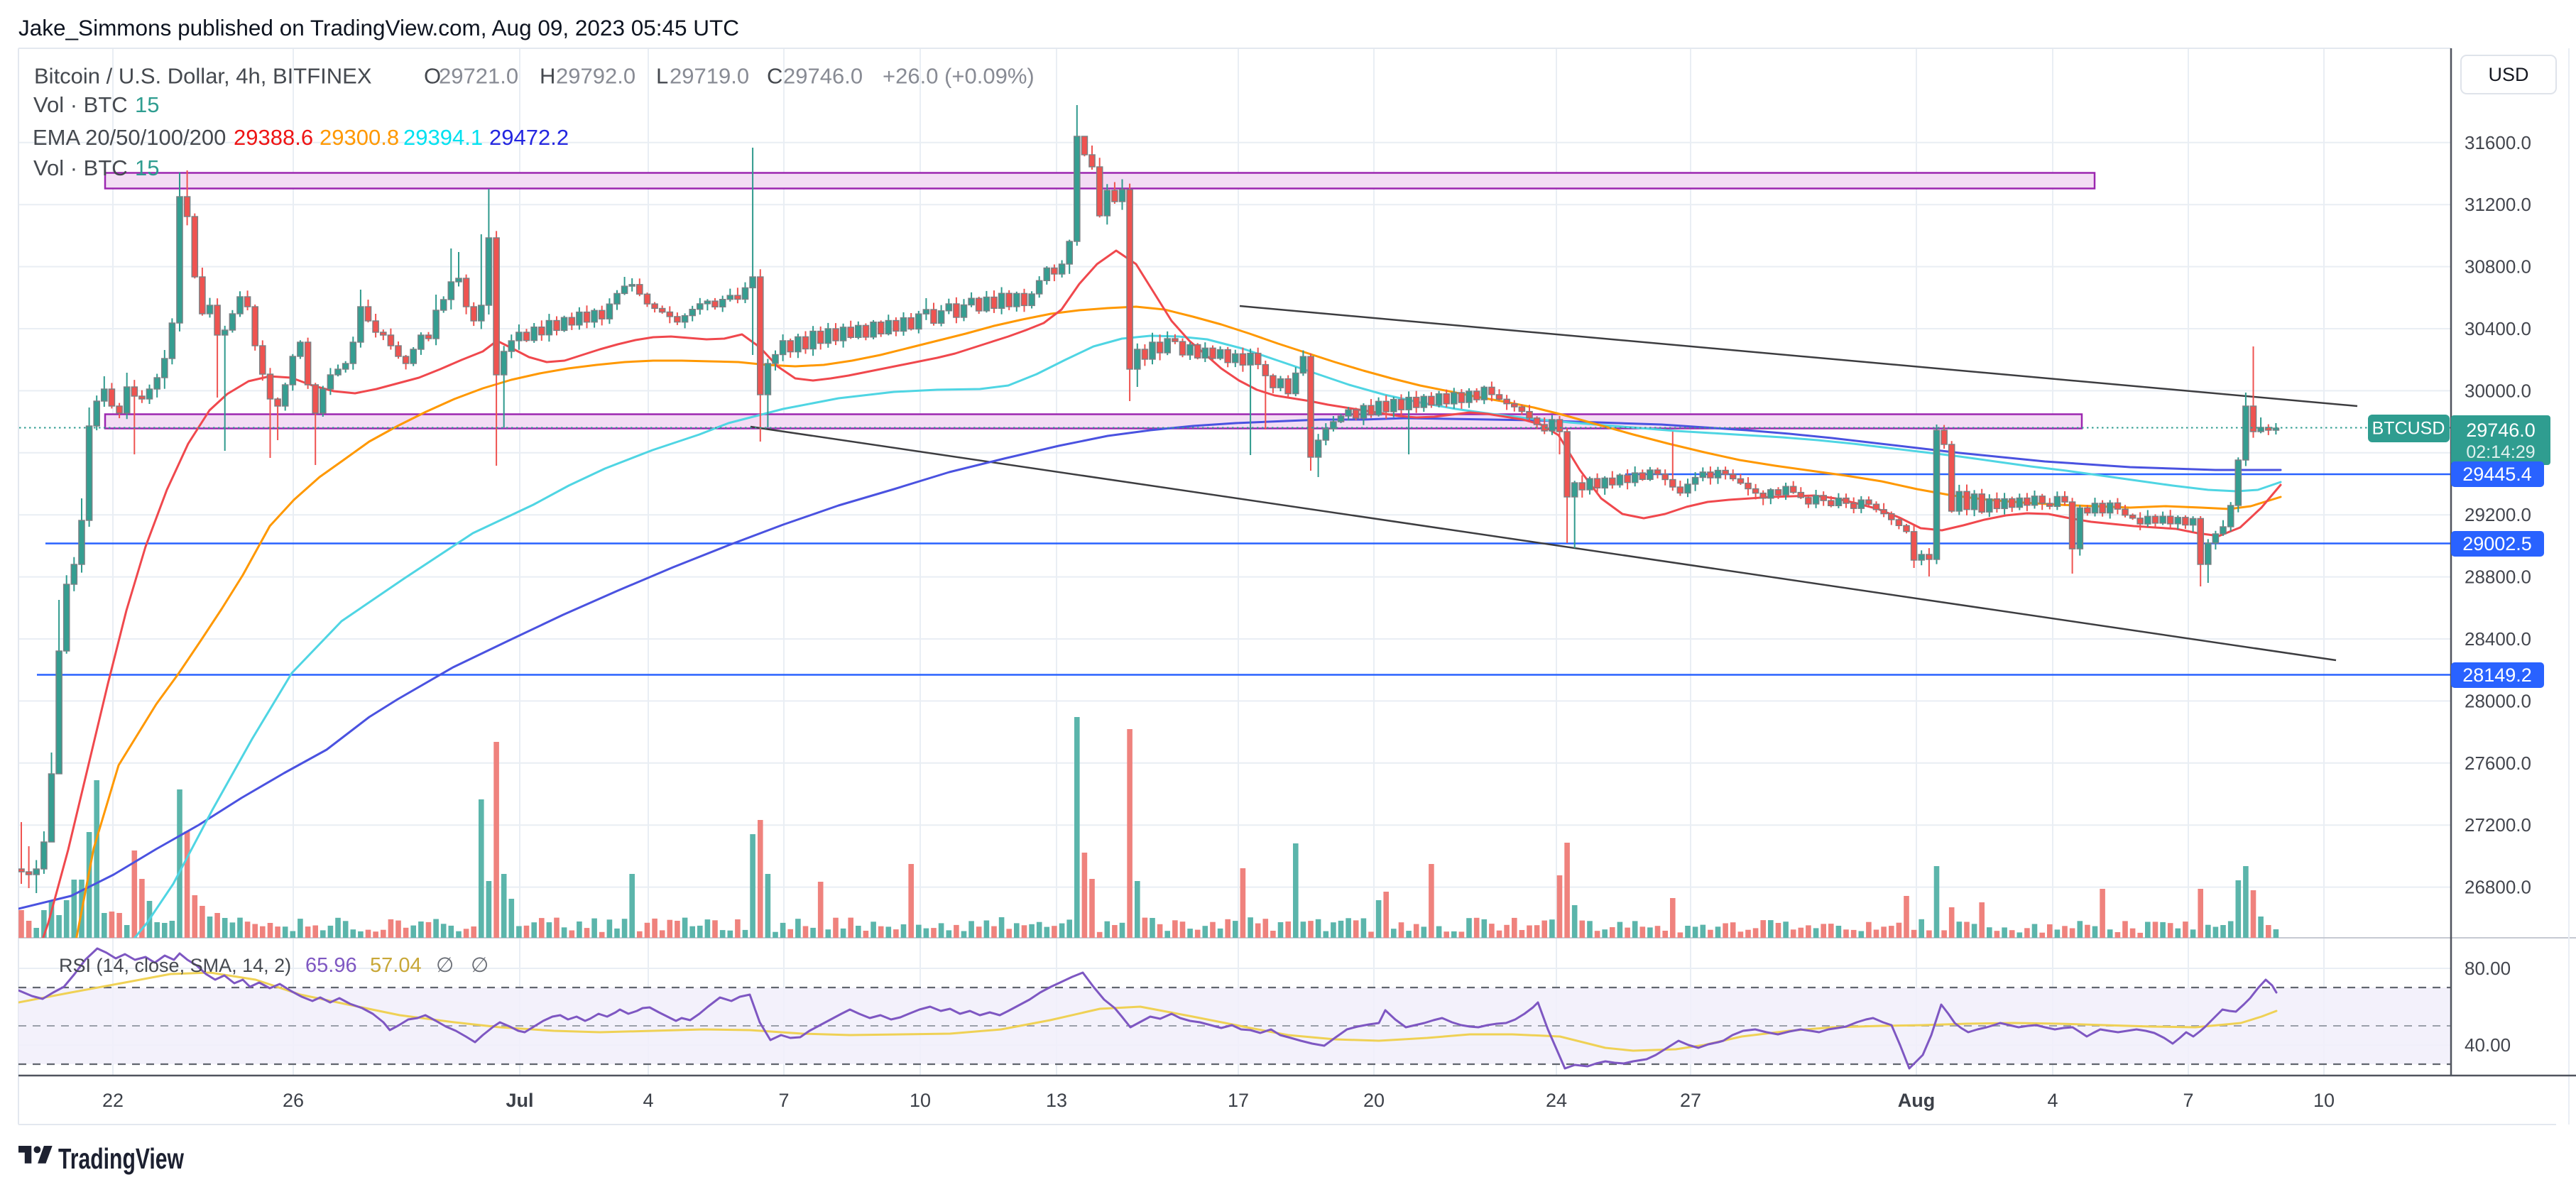 The height and width of the screenshot is (1187, 2576). I want to click on svg-text: 24, so click(1556, 1100).